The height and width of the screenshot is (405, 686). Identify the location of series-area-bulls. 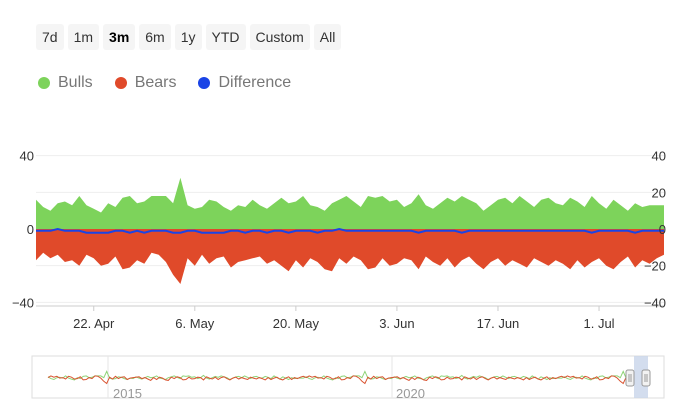
(350, 203).